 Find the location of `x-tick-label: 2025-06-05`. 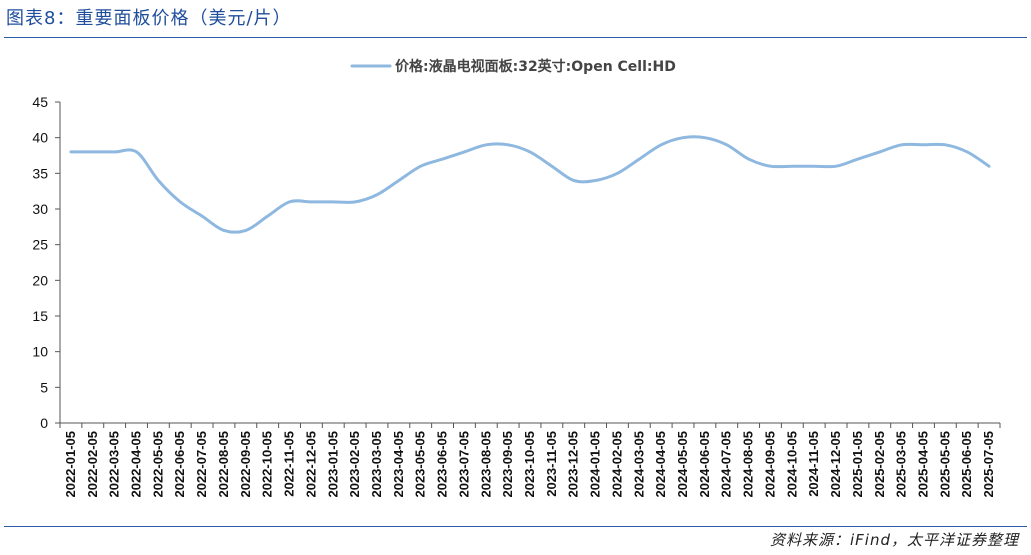

x-tick-label: 2025-06-05 is located at coordinates (966, 464).